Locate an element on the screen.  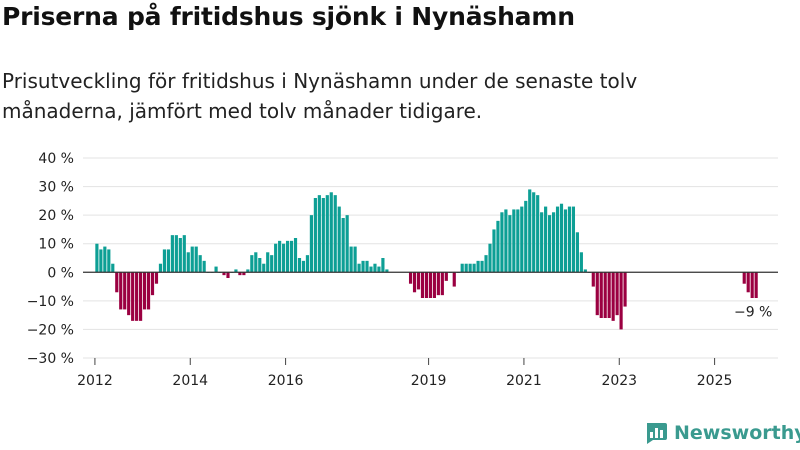
x-tick-label: 2021 is located at coordinates (524, 381).